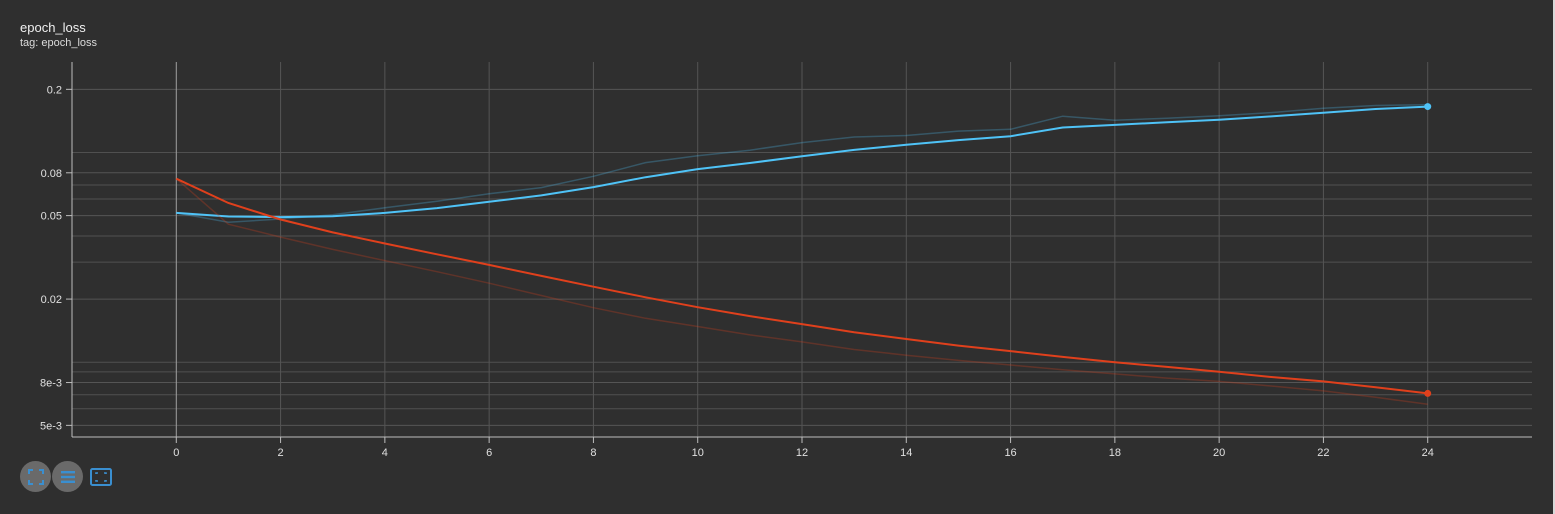 This screenshot has width=1555, height=514. Describe the element at coordinates (1115, 453) in the screenshot. I see `x-tick-label: 18` at that location.